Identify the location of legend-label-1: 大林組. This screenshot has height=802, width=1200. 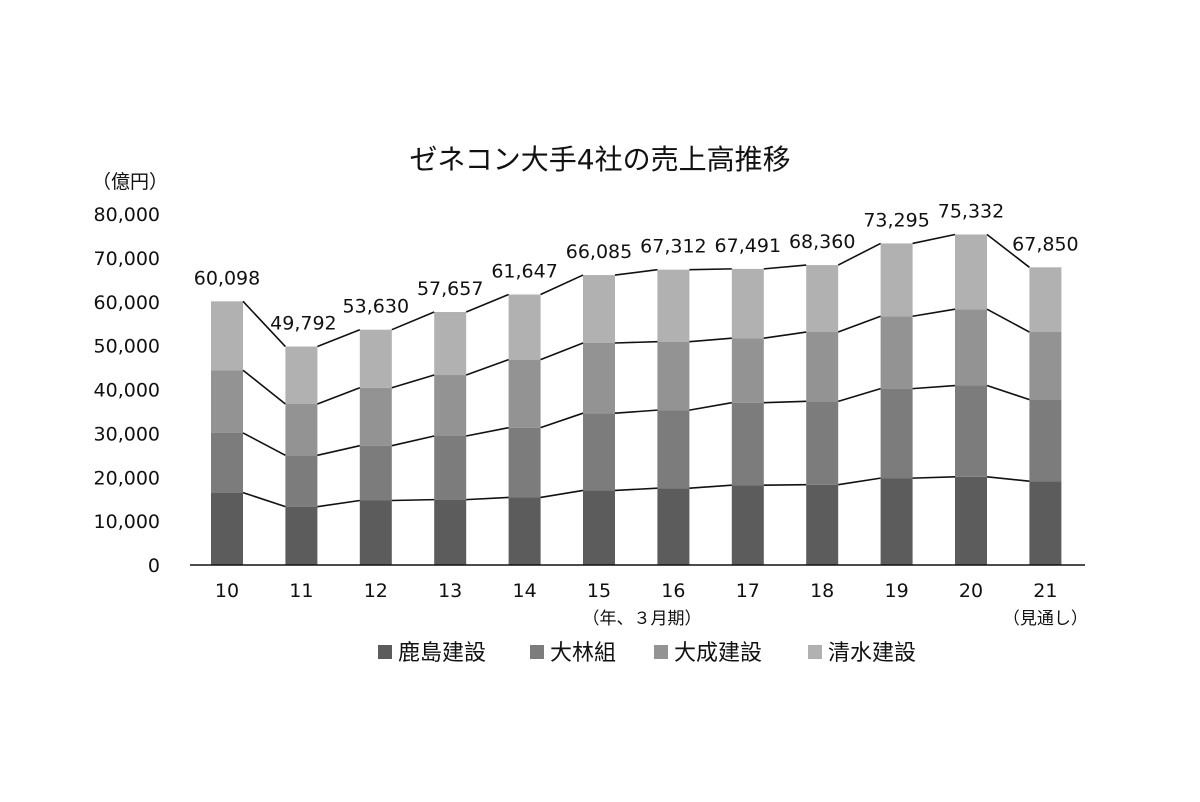
(583, 653).